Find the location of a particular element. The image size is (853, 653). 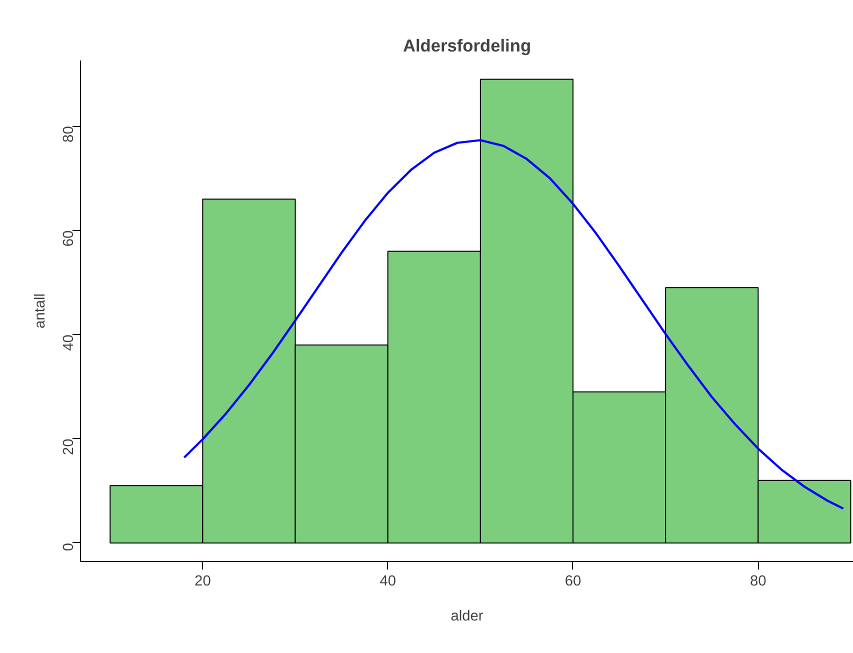

y-tick-label: 80 is located at coordinates (69, 134).